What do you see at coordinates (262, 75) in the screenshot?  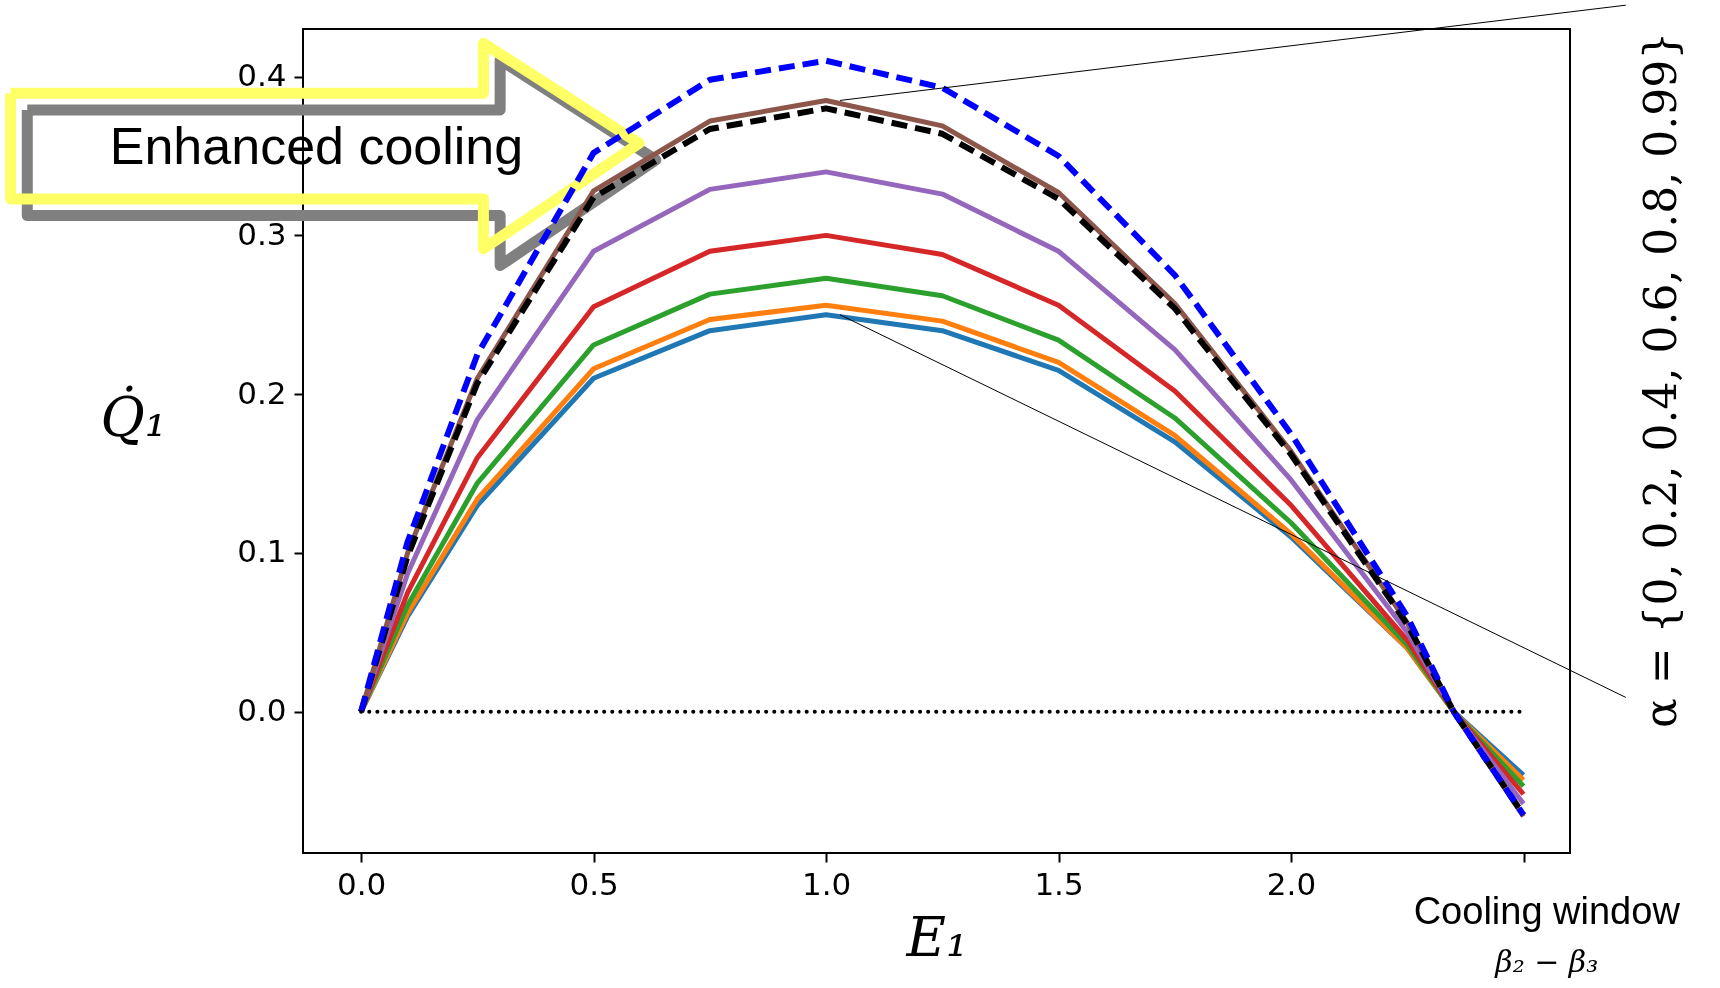 I see `y-tick-label: 0.4` at bounding box center [262, 75].